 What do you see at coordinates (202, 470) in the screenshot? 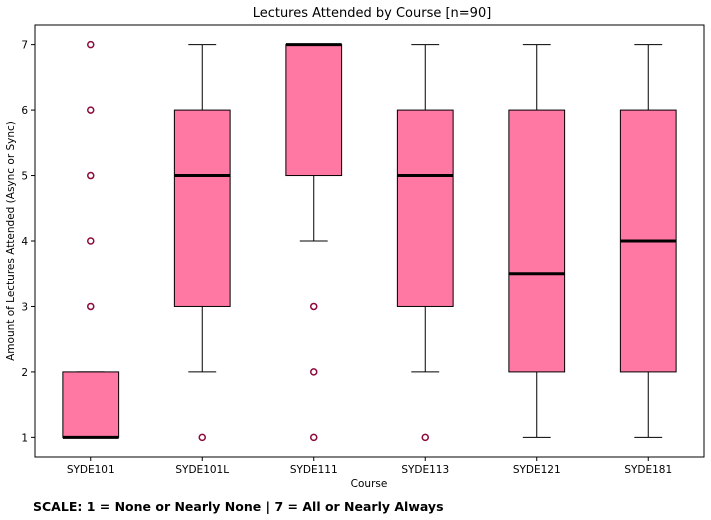
I see `x-tick-label: SYDE101L` at bounding box center [202, 470].